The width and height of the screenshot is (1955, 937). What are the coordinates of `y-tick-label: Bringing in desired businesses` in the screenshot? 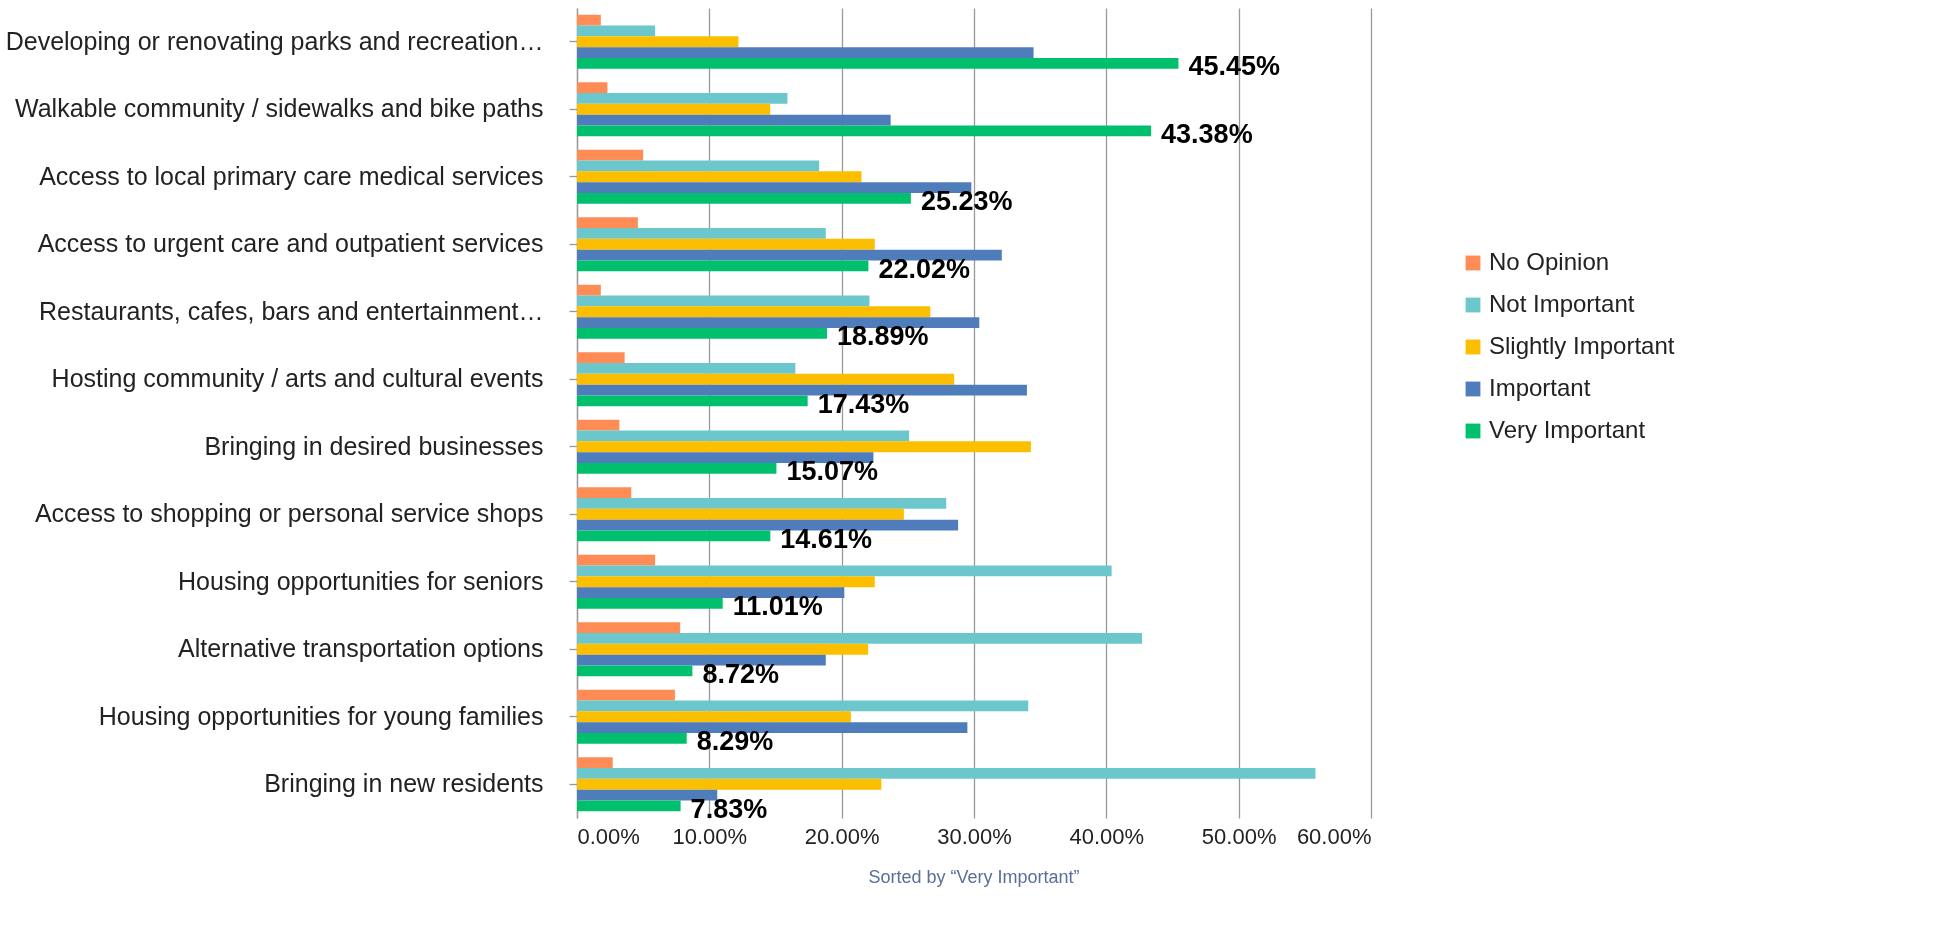 It's located at (374, 445).